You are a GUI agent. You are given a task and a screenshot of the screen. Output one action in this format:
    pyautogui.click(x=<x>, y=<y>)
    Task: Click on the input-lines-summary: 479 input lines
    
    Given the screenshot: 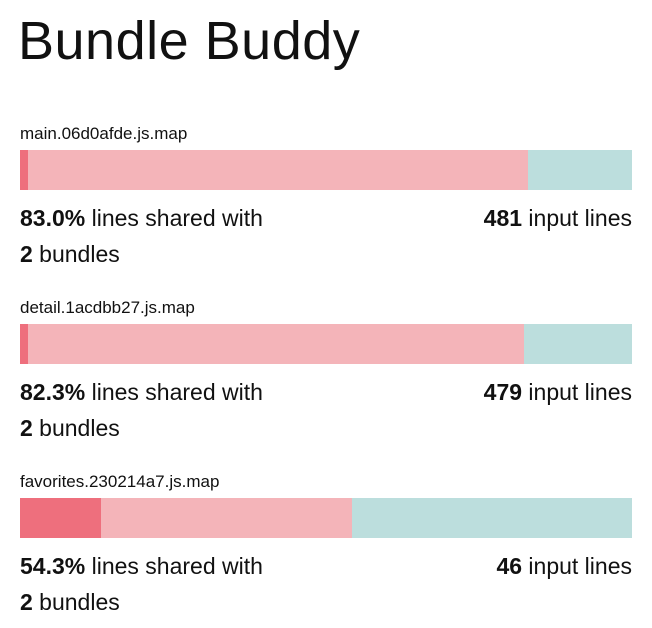 What is the action you would take?
    pyautogui.click(x=558, y=392)
    